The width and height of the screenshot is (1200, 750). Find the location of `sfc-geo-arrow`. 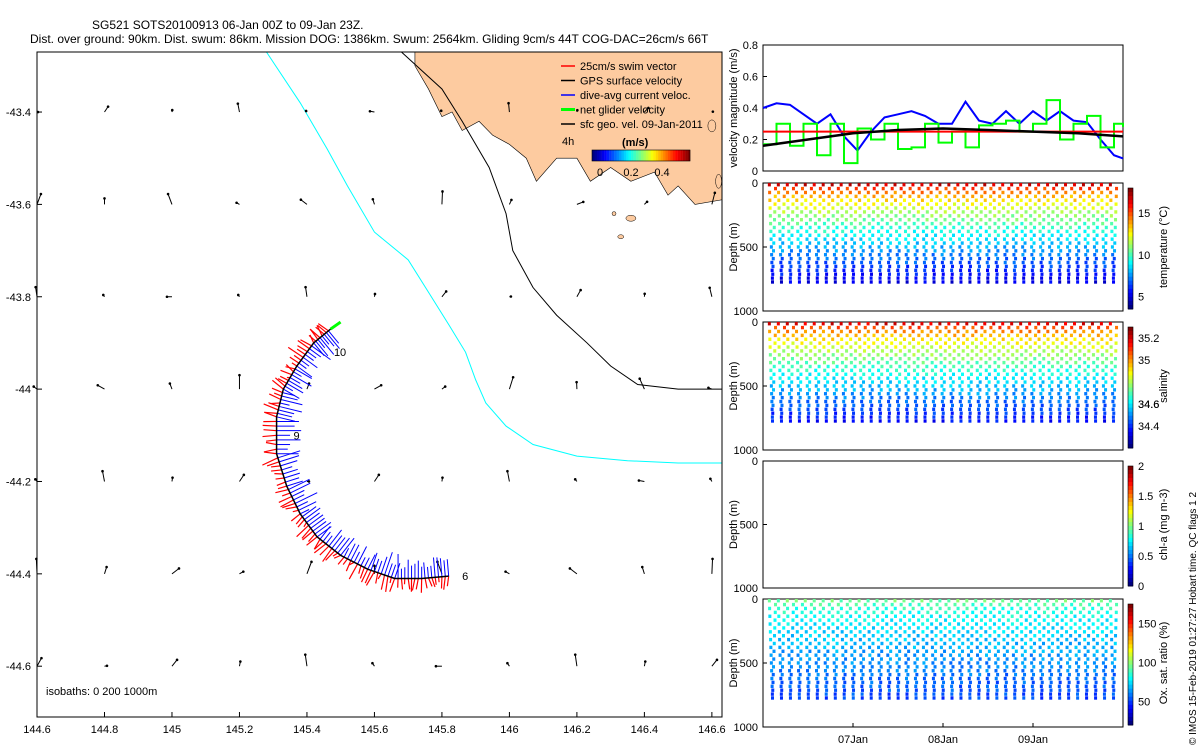

sfc-geo-arrow is located at coordinates (39, 199).